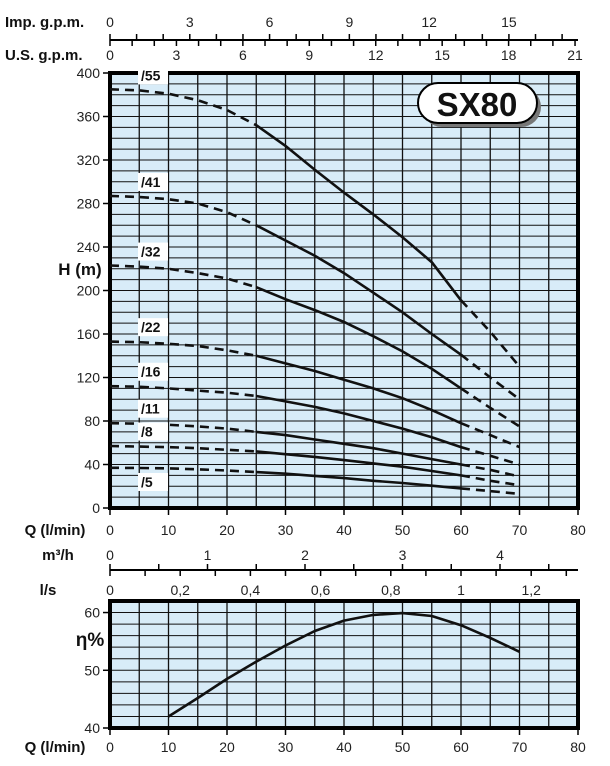  I want to click on y-tick-label: 280, so click(89, 204).